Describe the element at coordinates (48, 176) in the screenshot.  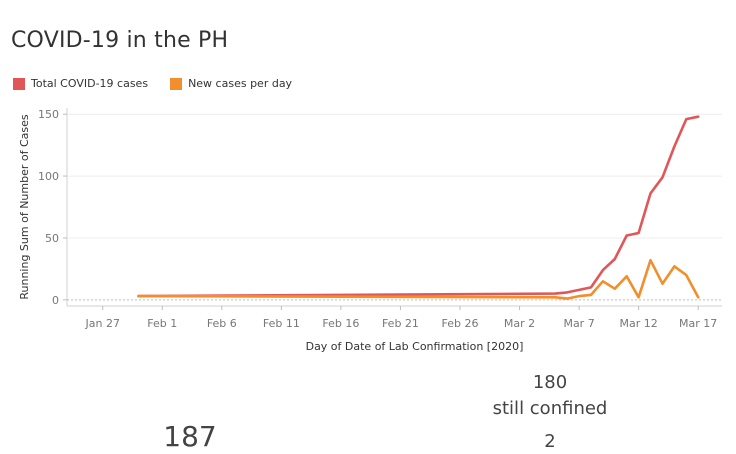
I see `y-tick-label-100: 100` at that location.